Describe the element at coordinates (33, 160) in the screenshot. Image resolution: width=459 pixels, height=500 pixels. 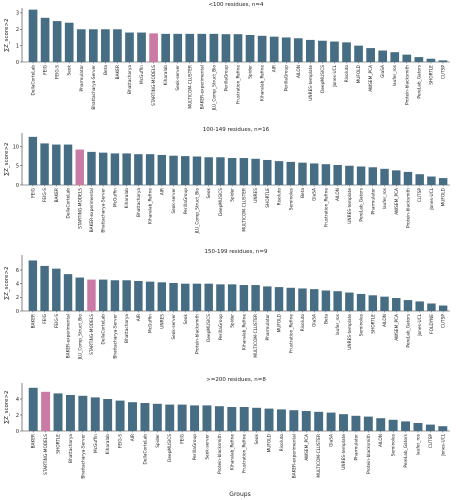
I see `bar-feig` at that location.